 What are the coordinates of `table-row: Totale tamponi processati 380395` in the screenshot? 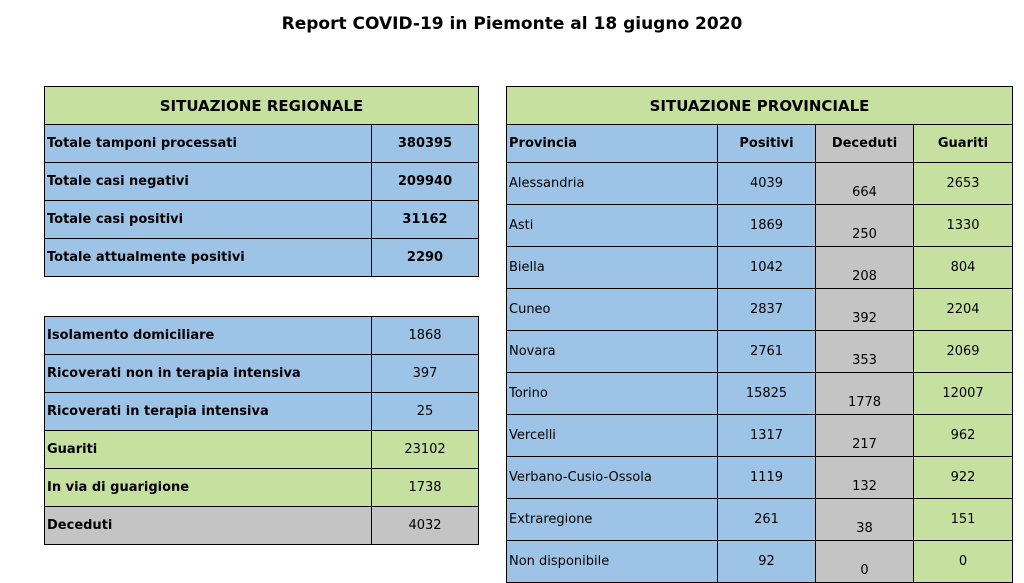 It's located at (261, 143).